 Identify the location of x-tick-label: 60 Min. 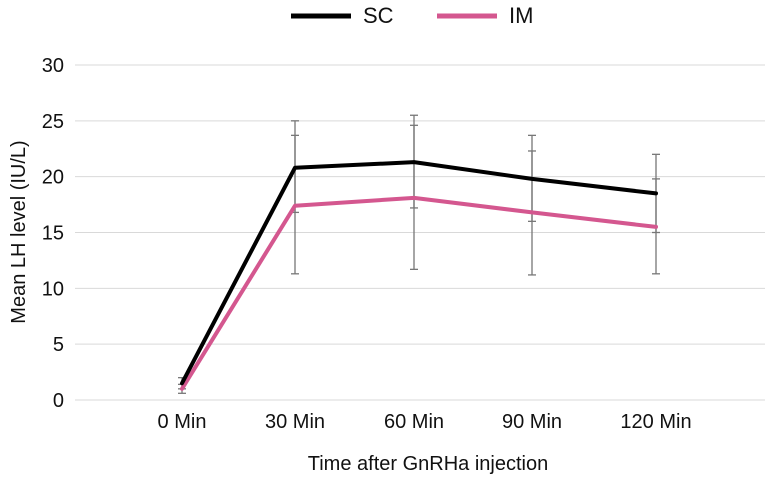
(414, 422).